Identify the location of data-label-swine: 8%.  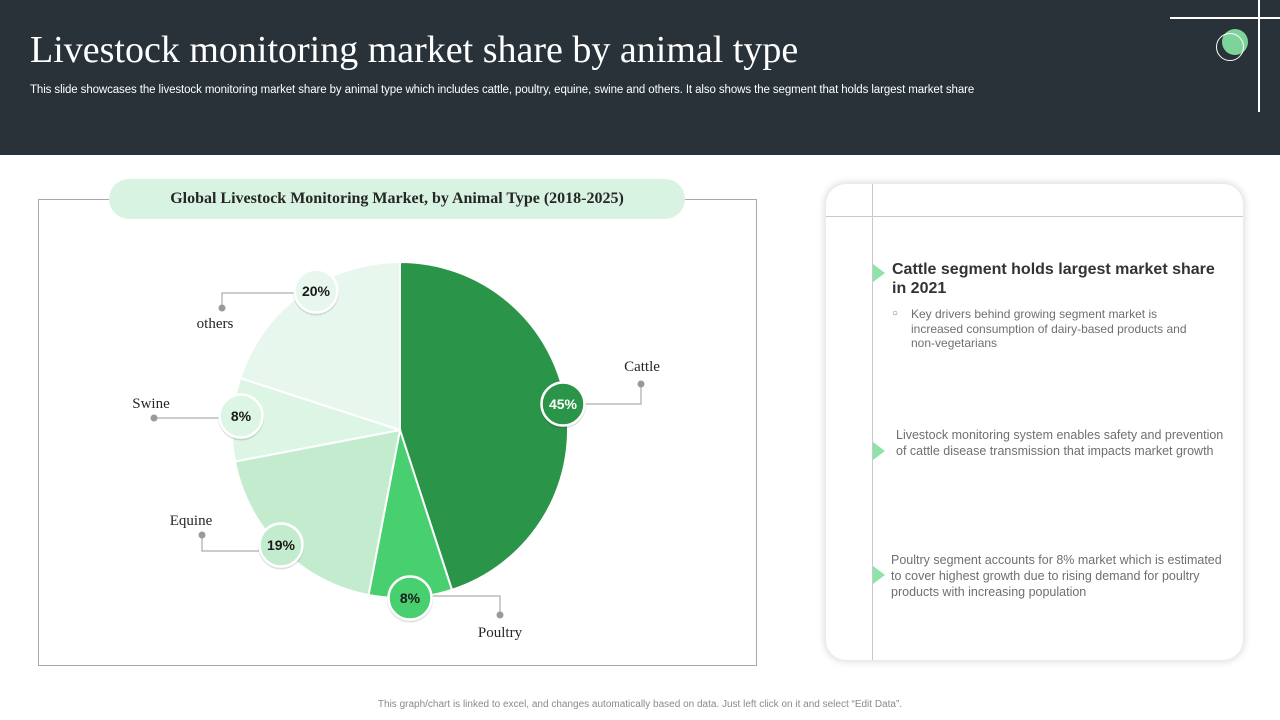
(241, 416).